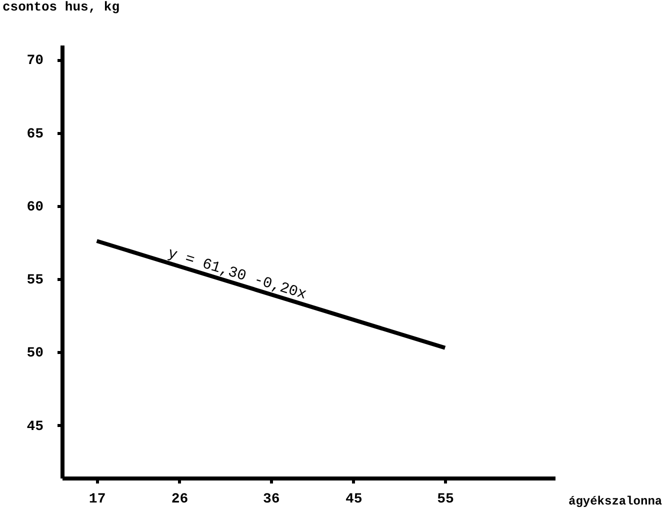 The image size is (669, 521). What do you see at coordinates (97, 500) in the screenshot?
I see `x-tick-label: 17` at bounding box center [97, 500].